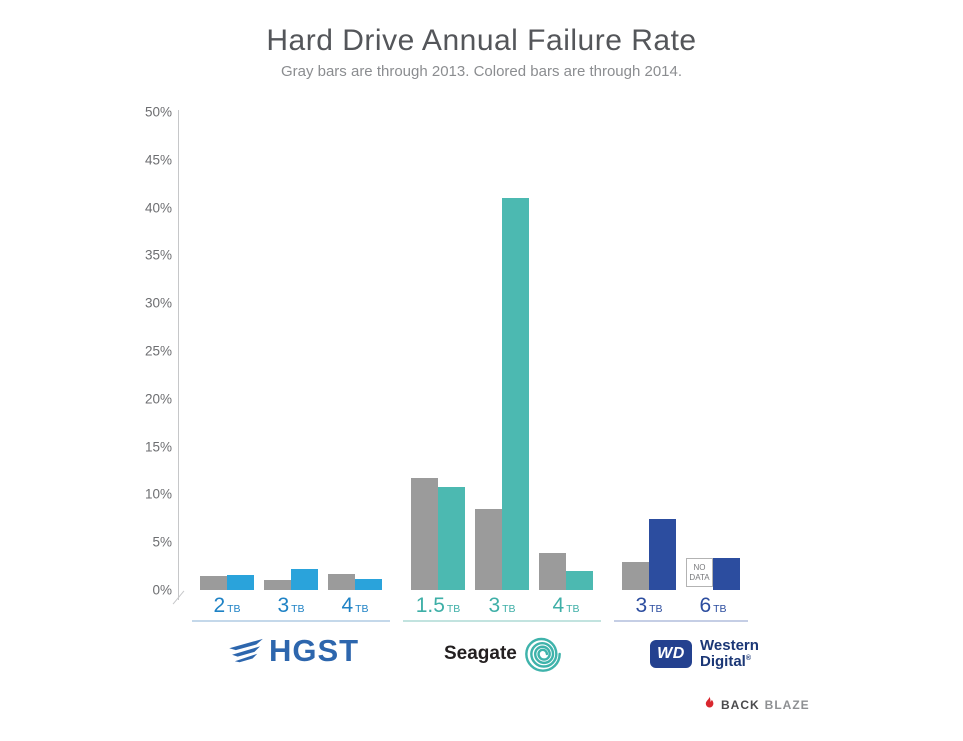 This screenshot has height=741, width=963. I want to click on wd-digital-text: Digital, so click(723, 661).